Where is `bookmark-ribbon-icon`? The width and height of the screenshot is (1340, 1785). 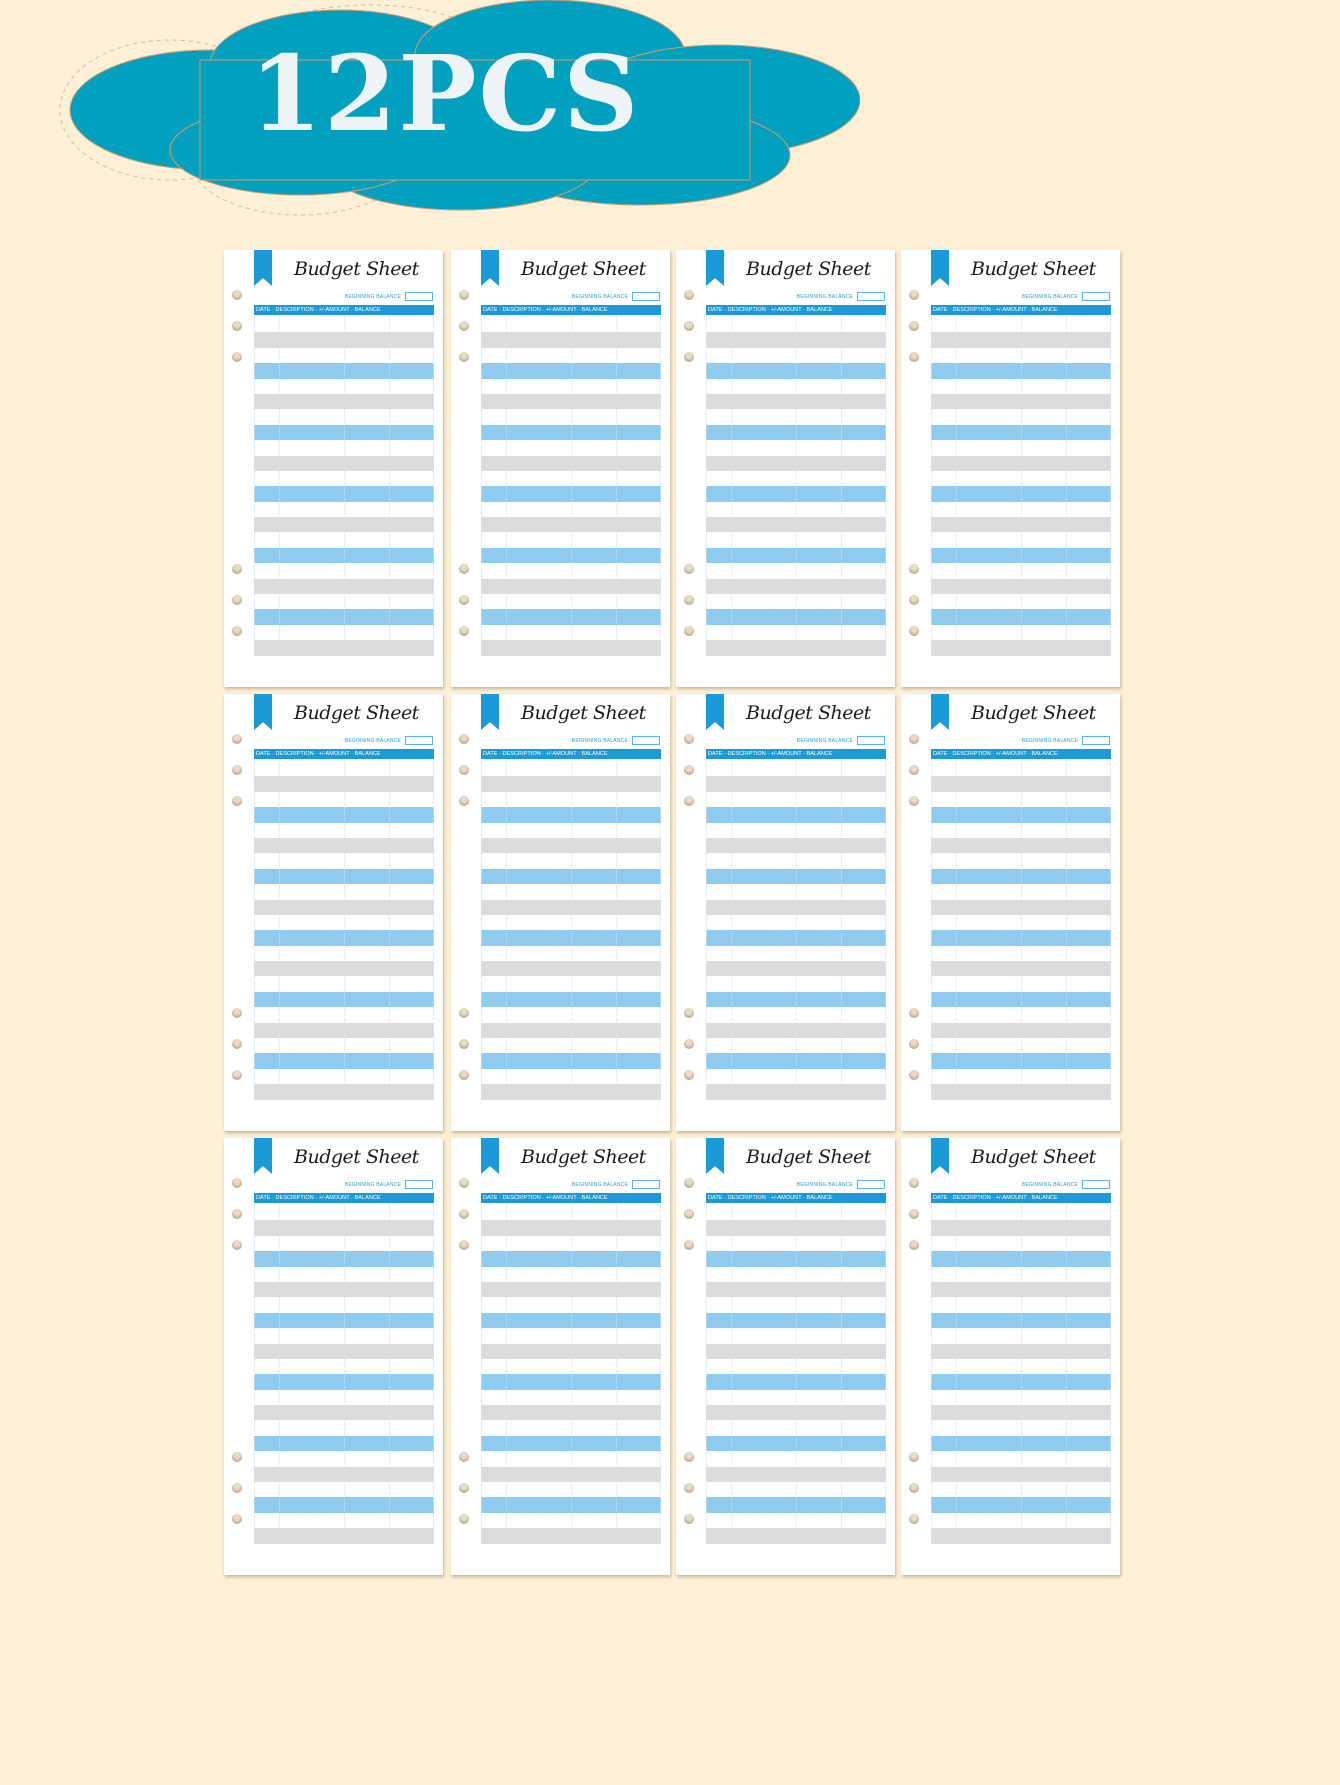 bookmark-ribbon-icon is located at coordinates (715, 1156).